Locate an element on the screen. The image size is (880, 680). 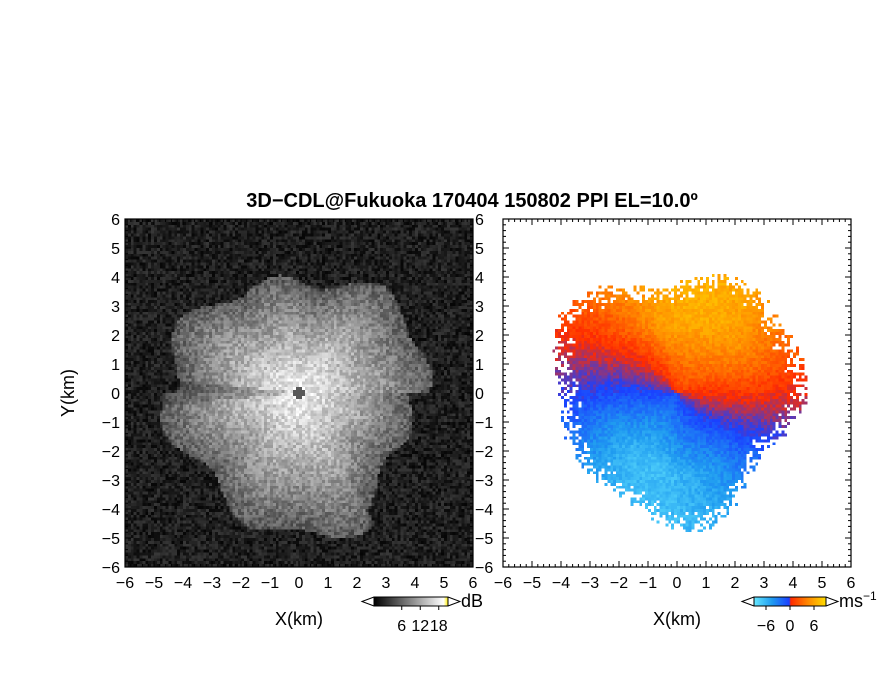
y-axis-label: Y(km) is located at coordinates (68, 393).